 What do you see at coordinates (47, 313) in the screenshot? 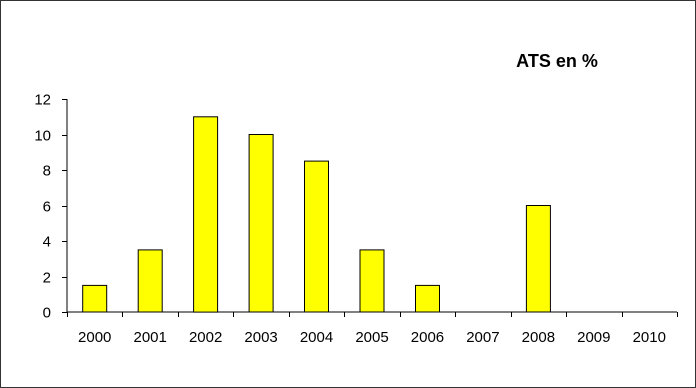
I see `y-tick-label: 0` at bounding box center [47, 313].